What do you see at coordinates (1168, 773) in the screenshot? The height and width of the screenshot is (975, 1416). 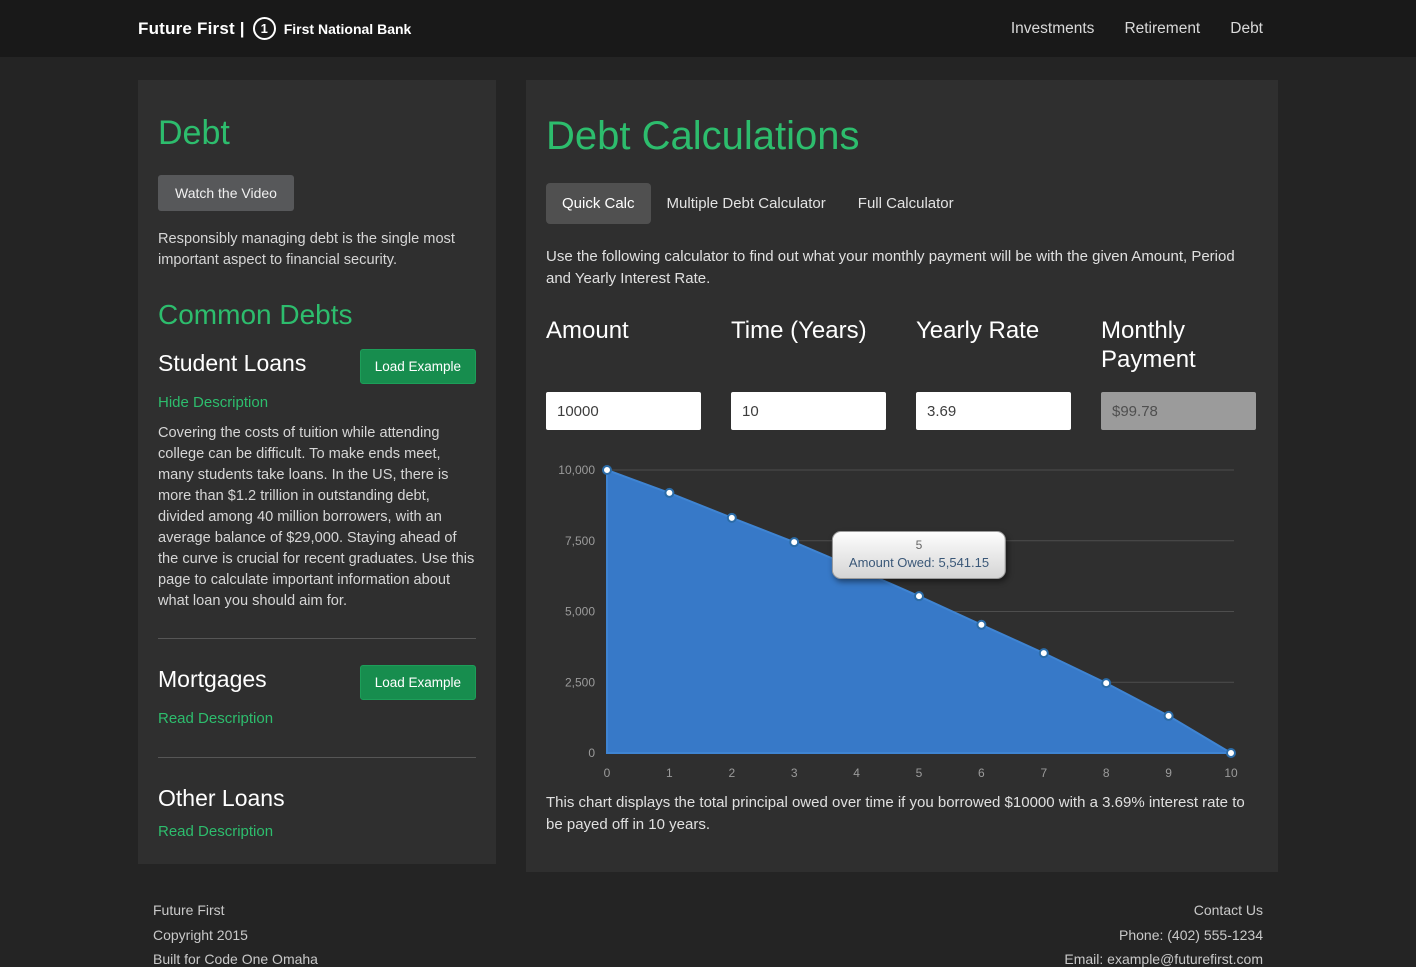 I see `x-tick-label: 9` at bounding box center [1168, 773].